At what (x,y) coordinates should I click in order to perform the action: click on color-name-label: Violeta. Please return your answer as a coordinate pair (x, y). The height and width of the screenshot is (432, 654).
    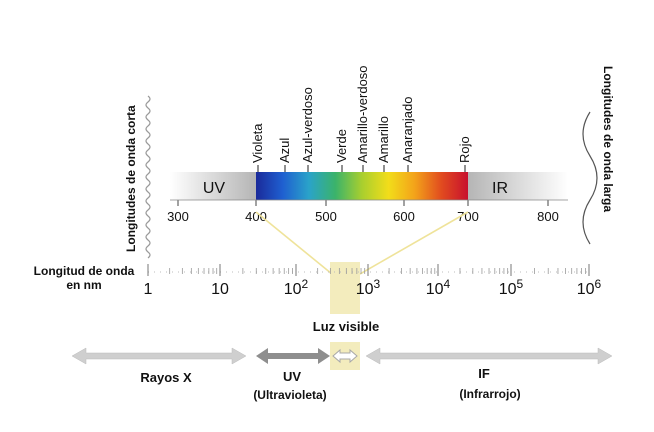
    Looking at the image, I should click on (257, 143).